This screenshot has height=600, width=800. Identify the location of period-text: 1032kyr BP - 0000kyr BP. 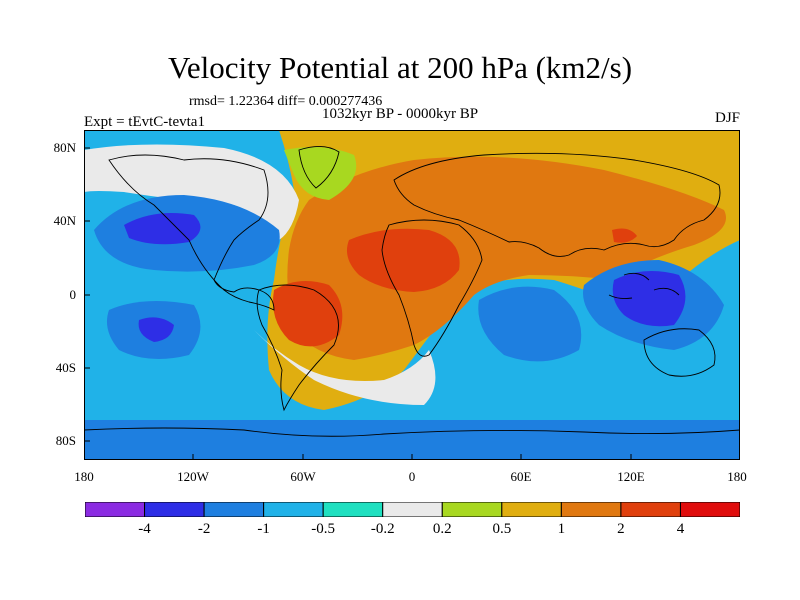
(400, 114).